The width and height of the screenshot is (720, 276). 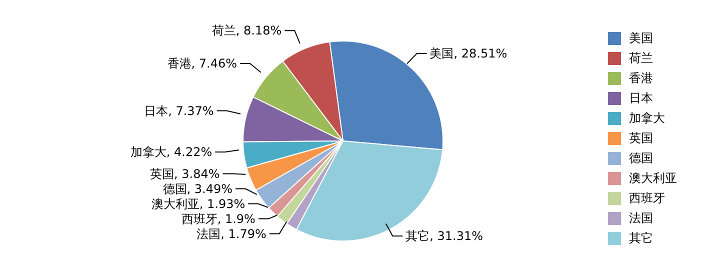 What do you see at coordinates (641, 238) in the screenshot?
I see `legend-label: 其它` at bounding box center [641, 238].